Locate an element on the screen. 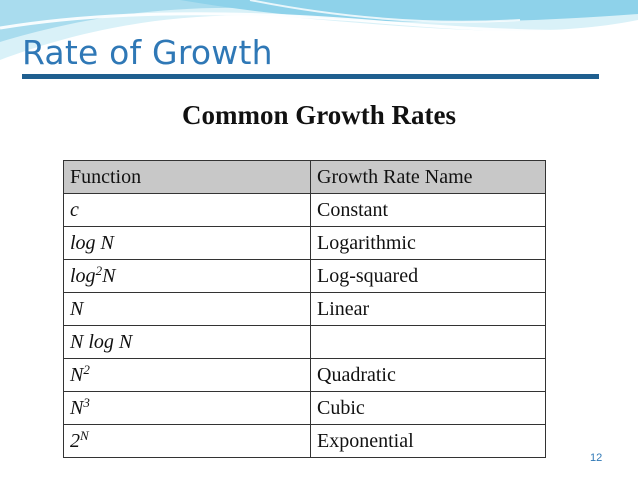  table-row: 2N Exponential is located at coordinates (304, 441).